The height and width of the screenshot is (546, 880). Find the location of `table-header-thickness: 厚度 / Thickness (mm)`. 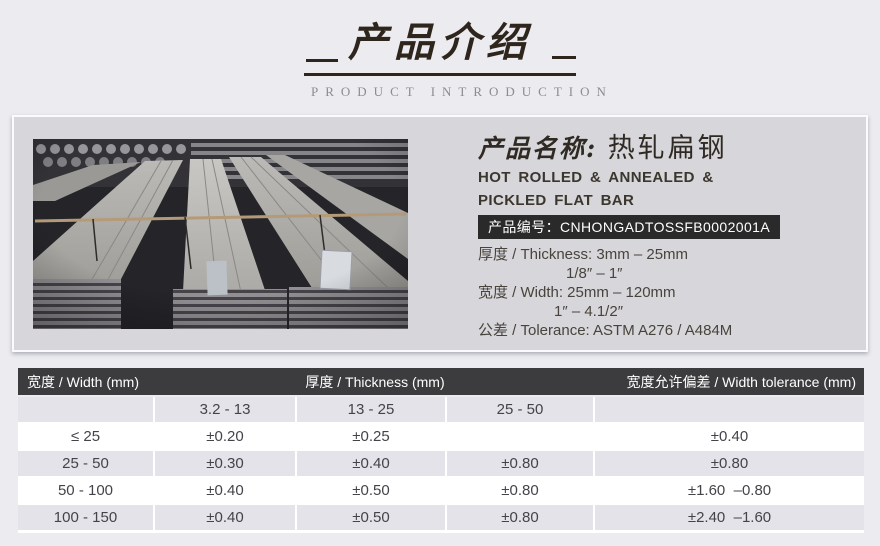

table-header-thickness: 厚度 / Thickness (mm) is located at coordinates (375, 381).